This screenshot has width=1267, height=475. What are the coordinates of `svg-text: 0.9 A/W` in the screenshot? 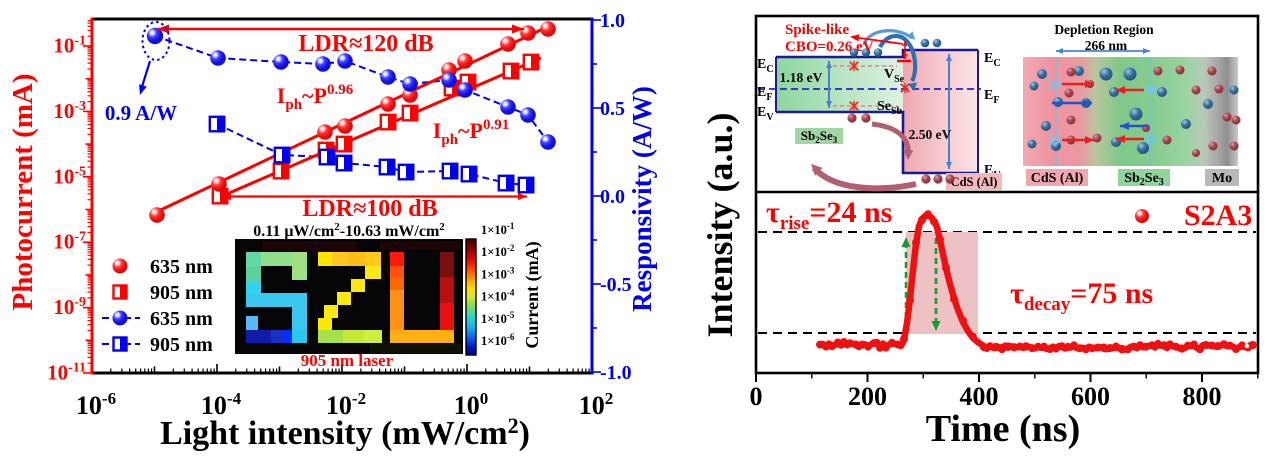 It's located at (141, 113).